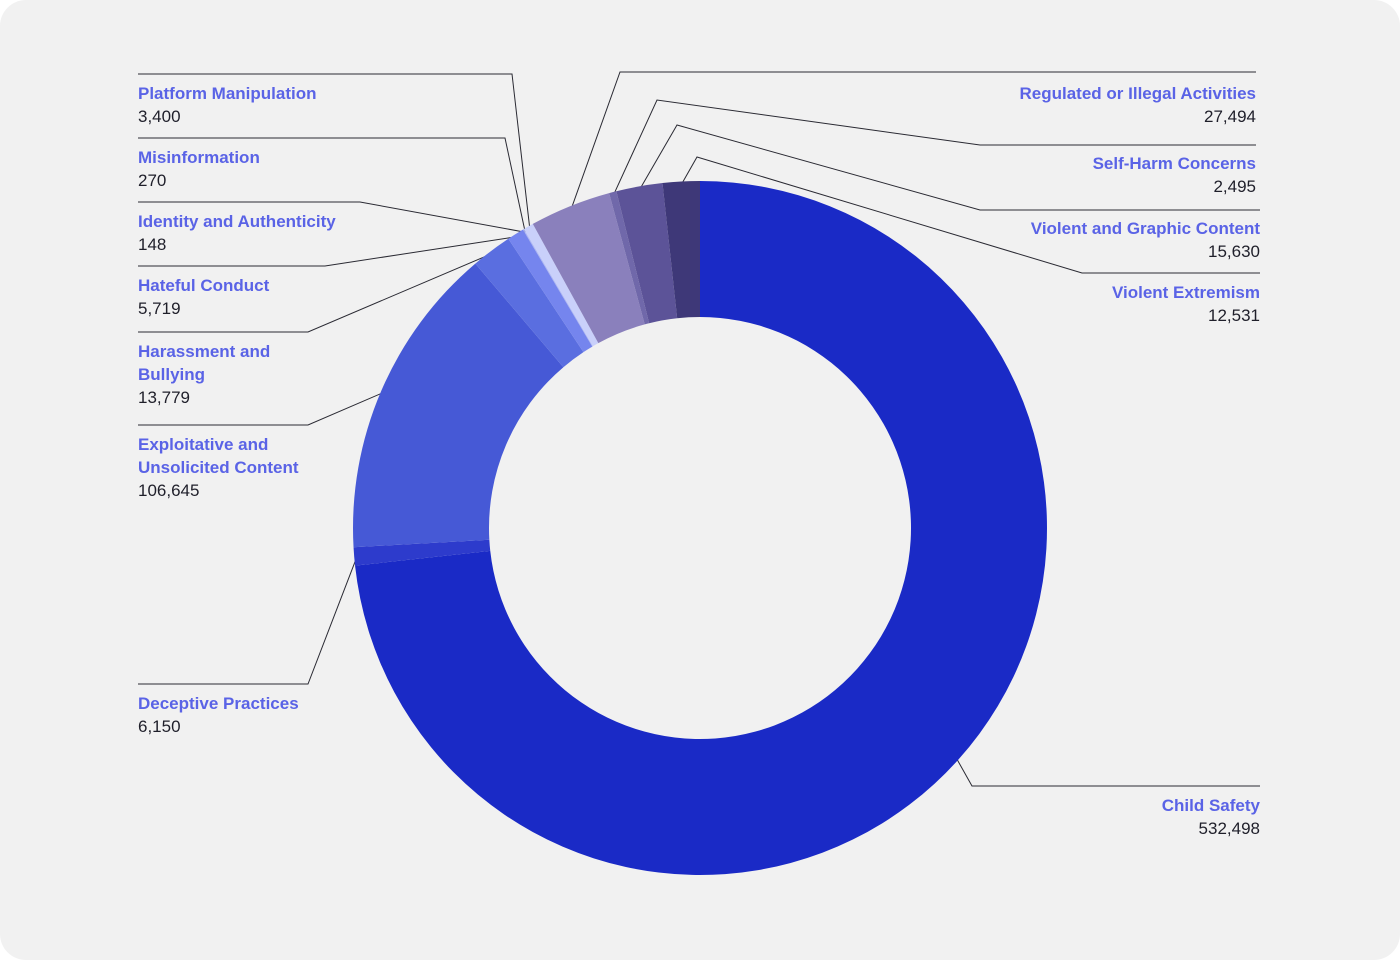 The height and width of the screenshot is (960, 1400). I want to click on leader-violent-extremism, so click(970, 215).